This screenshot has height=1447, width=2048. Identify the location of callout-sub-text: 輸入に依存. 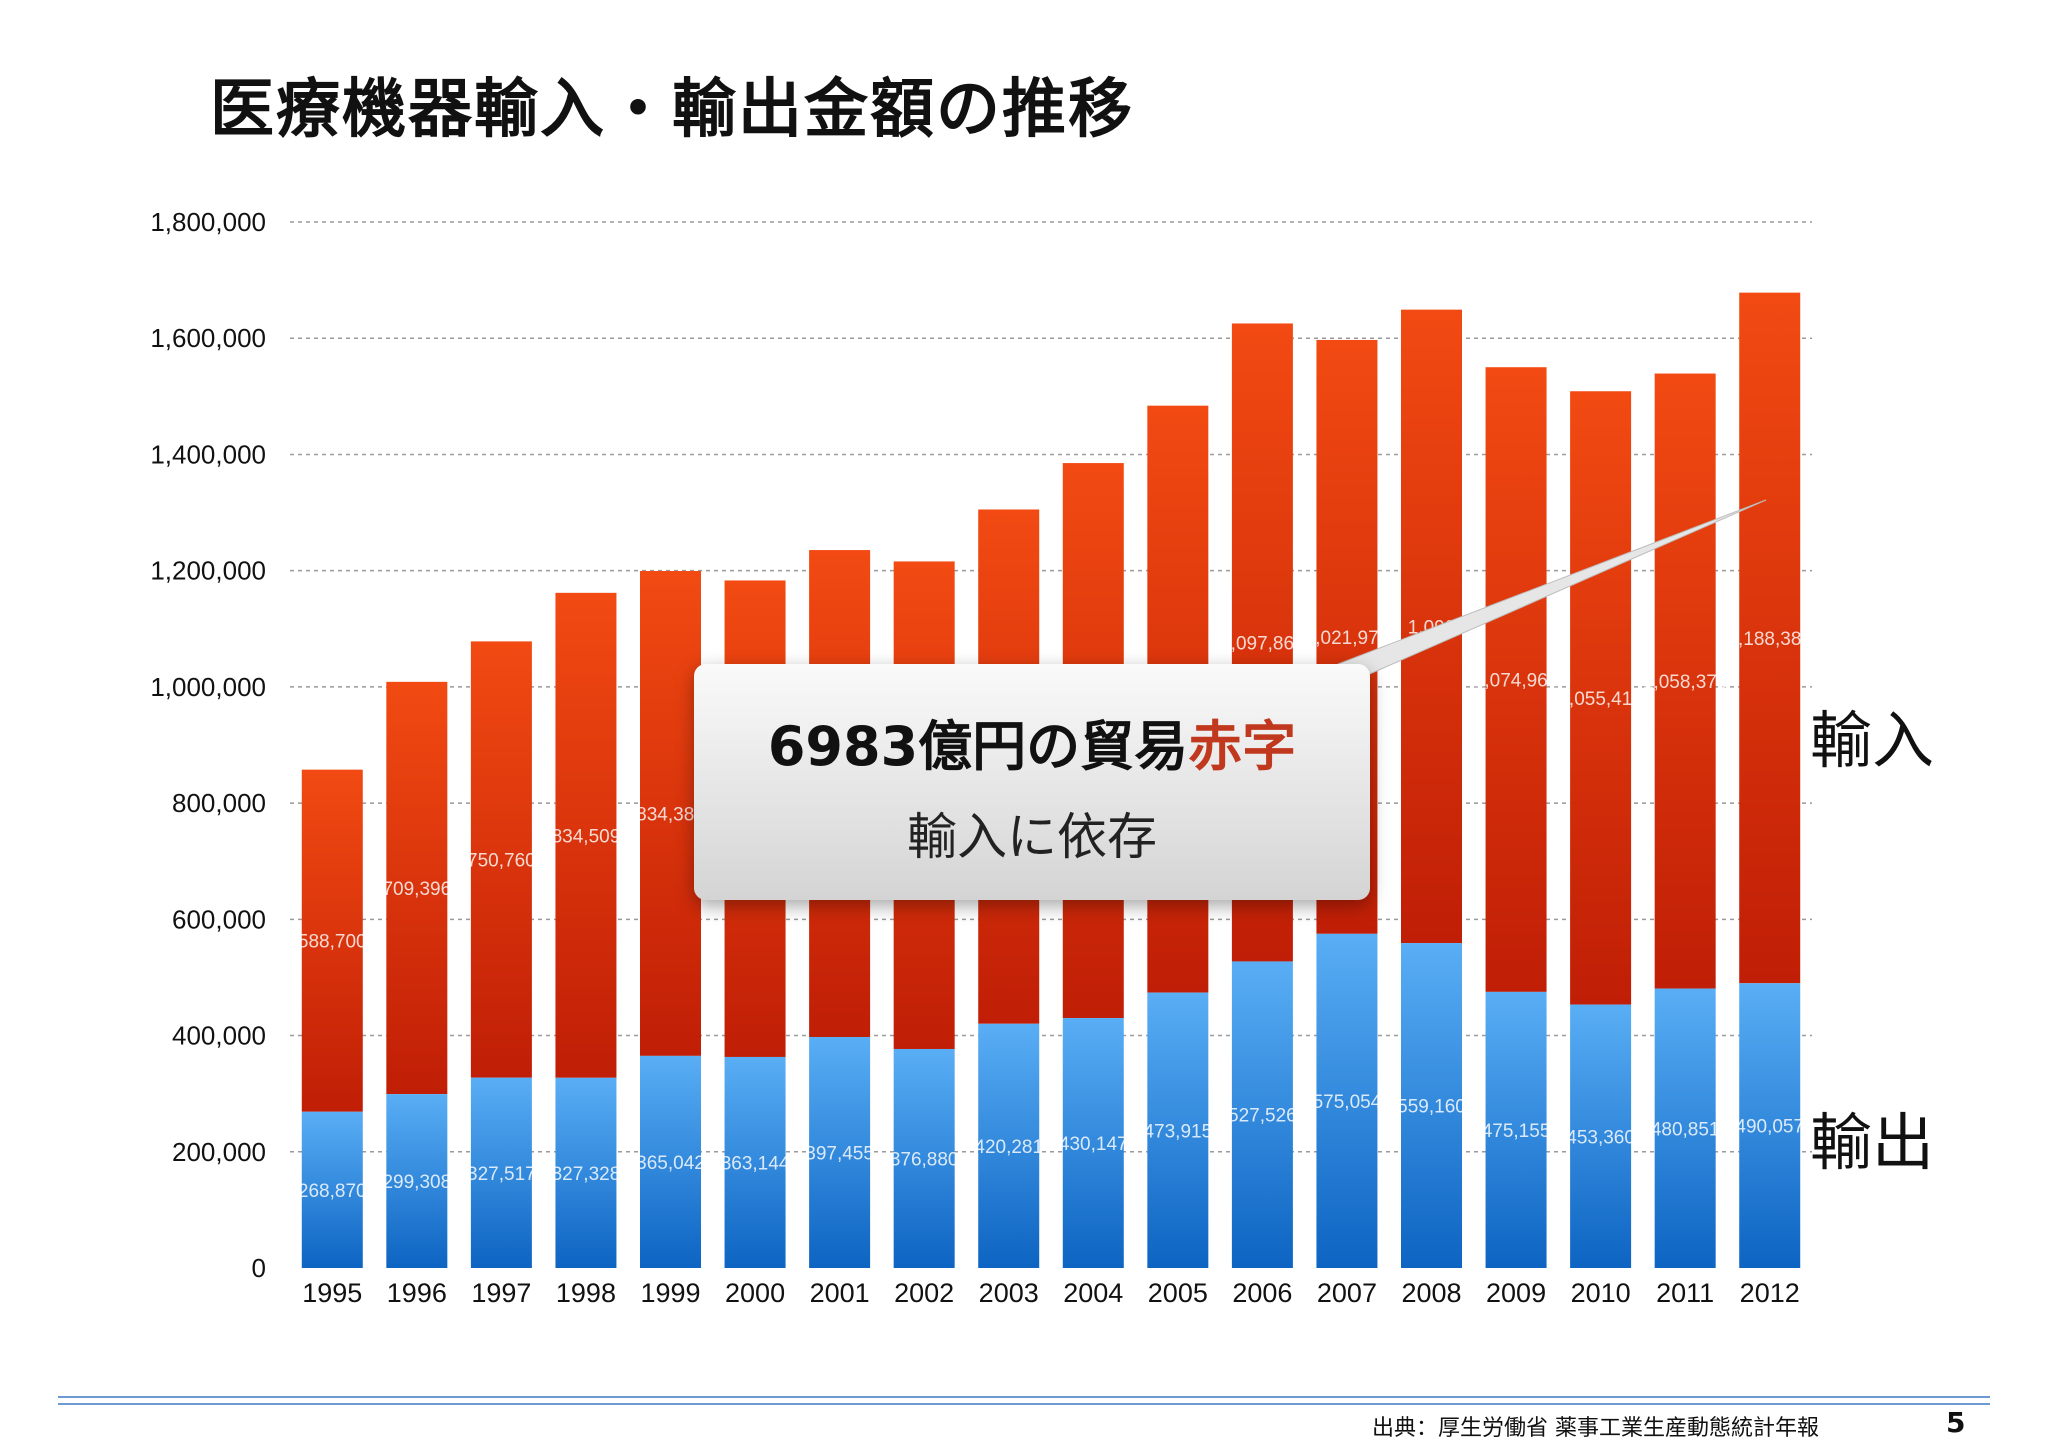
(1032, 837).